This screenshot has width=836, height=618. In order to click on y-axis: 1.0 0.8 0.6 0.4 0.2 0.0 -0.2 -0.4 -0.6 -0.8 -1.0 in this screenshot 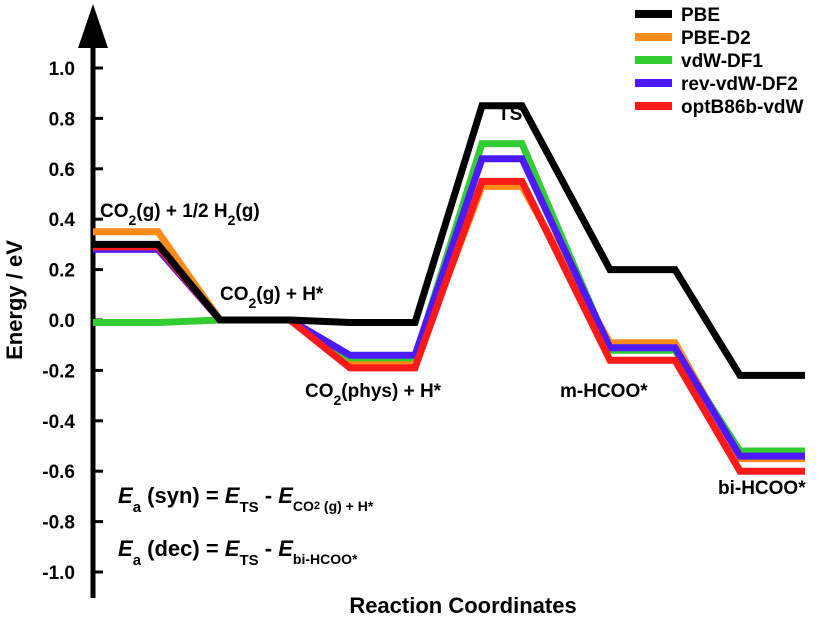, I will do `click(75, 301)`.